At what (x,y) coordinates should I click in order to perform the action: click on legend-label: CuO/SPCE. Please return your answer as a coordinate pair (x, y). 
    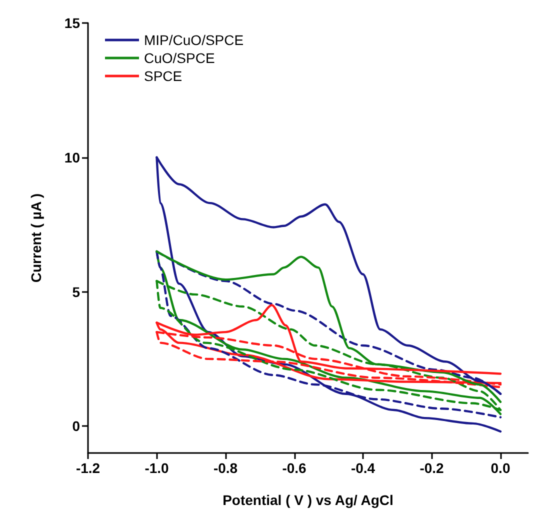
    Looking at the image, I should click on (179, 58).